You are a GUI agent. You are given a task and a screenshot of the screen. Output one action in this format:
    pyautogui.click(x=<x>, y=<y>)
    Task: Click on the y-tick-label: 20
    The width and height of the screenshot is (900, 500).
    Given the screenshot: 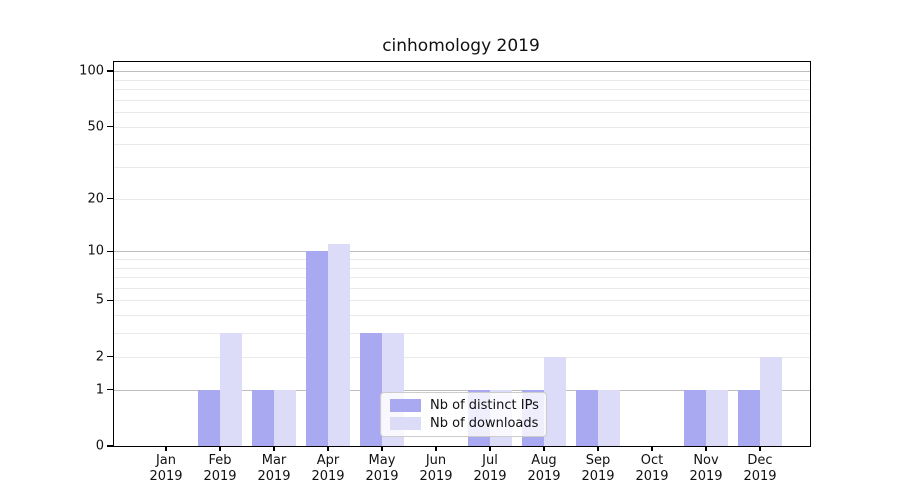 What is the action you would take?
    pyautogui.click(x=95, y=199)
    